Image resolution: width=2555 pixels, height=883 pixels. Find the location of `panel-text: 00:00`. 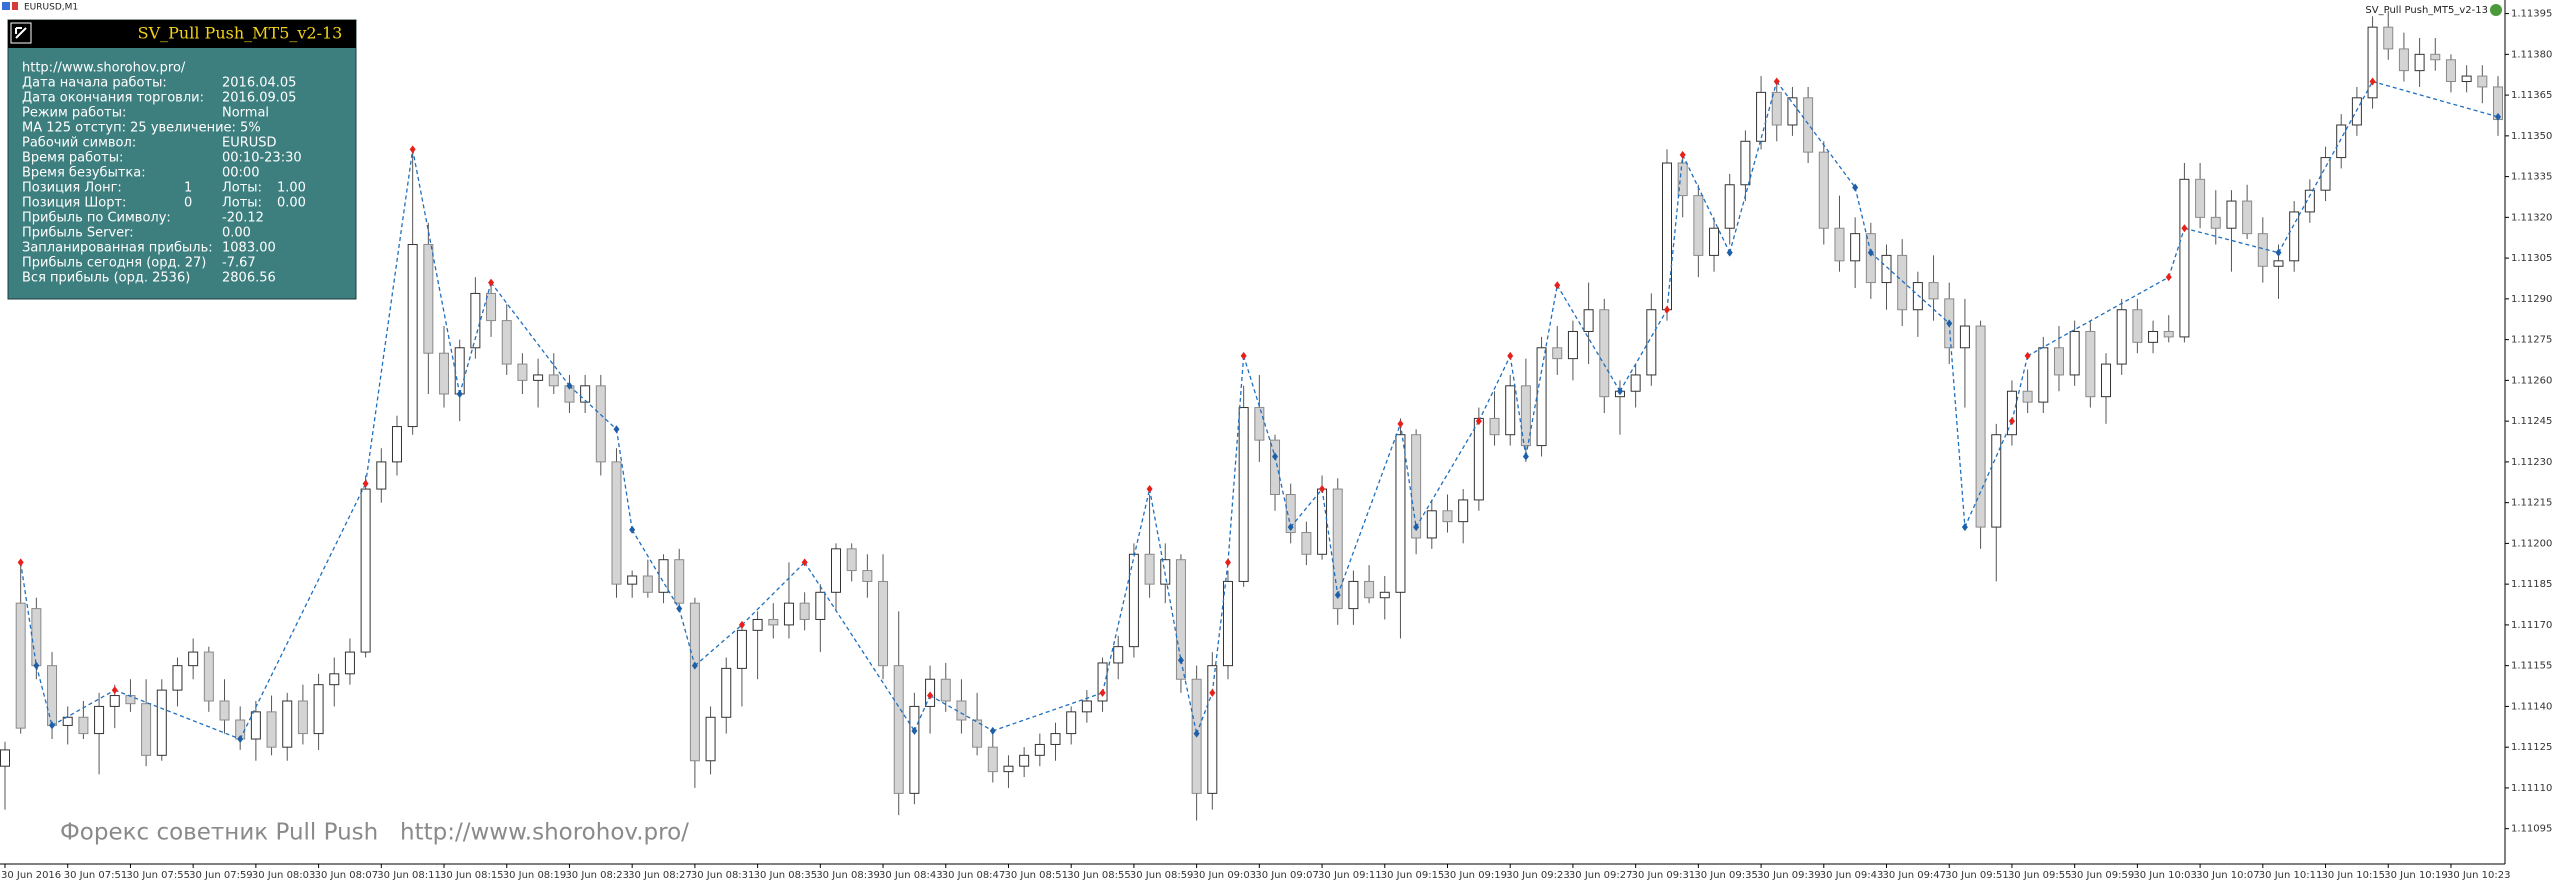

panel-text: 00:00 is located at coordinates (240, 173).